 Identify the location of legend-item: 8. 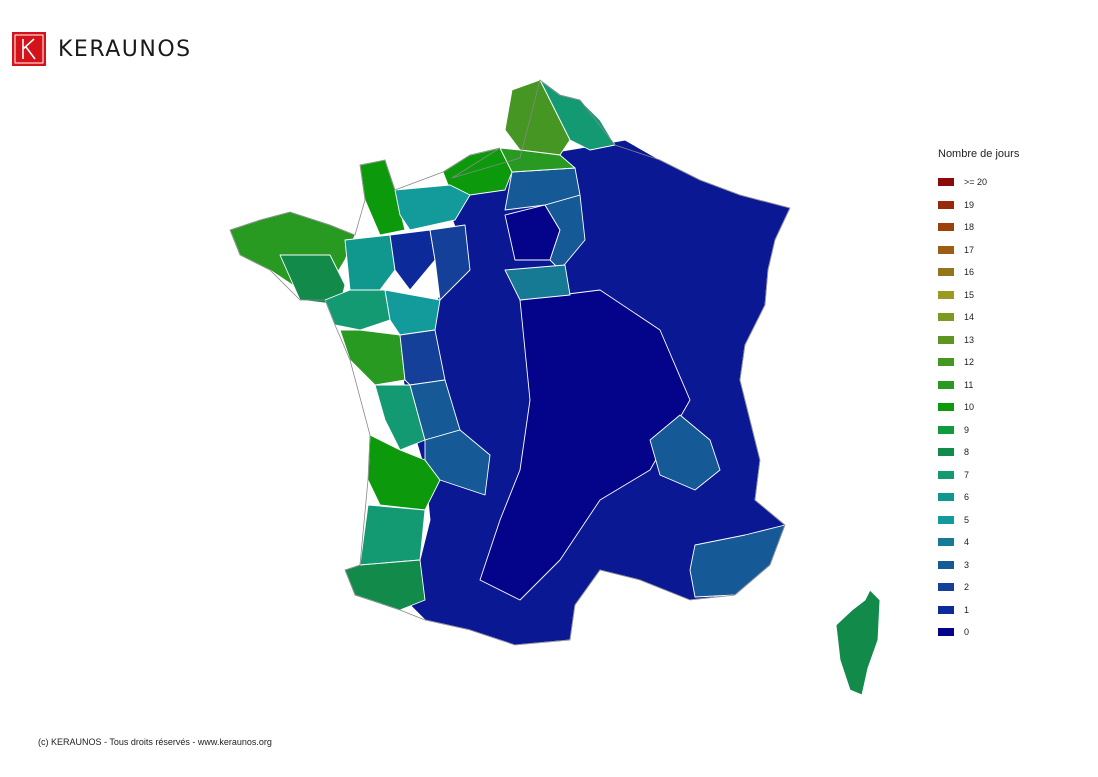
(1008, 452).